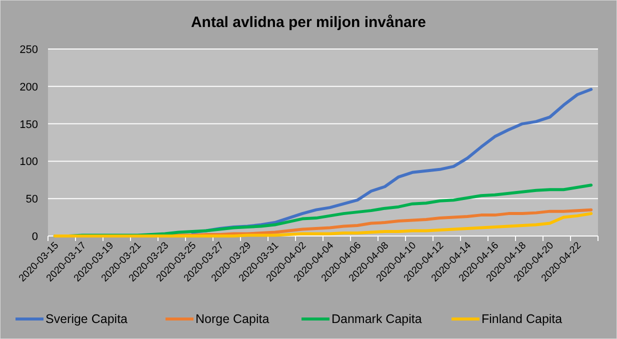 The image size is (617, 339). Describe the element at coordinates (29, 87) in the screenshot. I see `y-tick-label: 200` at that location.